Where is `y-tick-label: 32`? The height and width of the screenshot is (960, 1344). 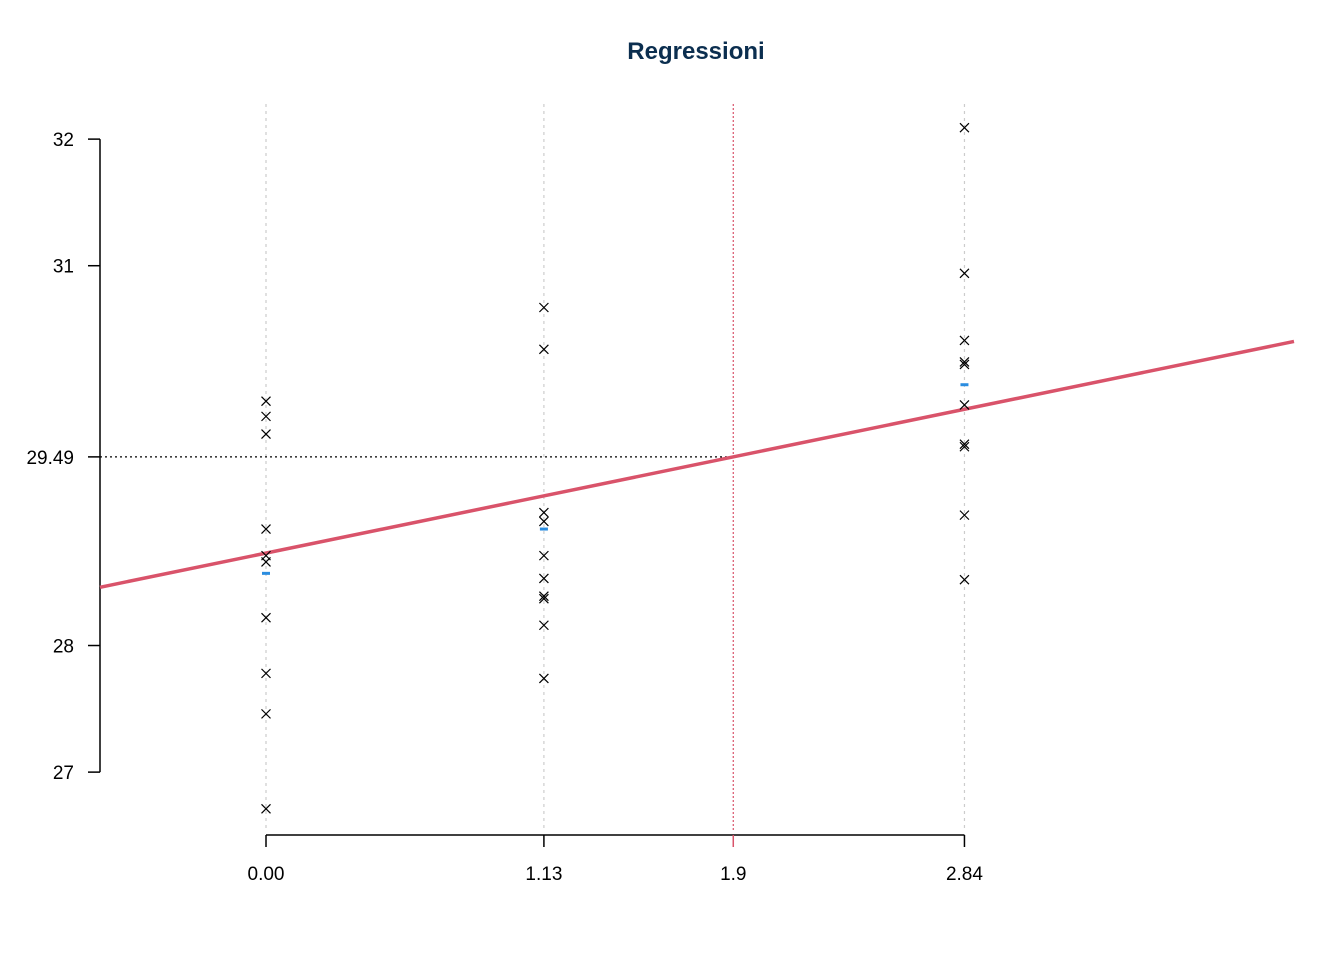
y-tick-label: 32 is located at coordinates (63, 140).